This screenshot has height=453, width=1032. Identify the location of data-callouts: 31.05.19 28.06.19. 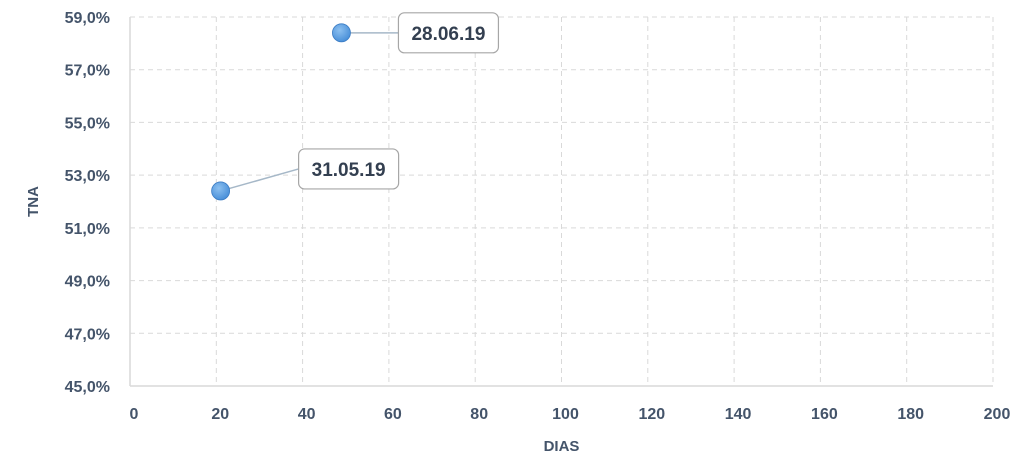
(399, 101).